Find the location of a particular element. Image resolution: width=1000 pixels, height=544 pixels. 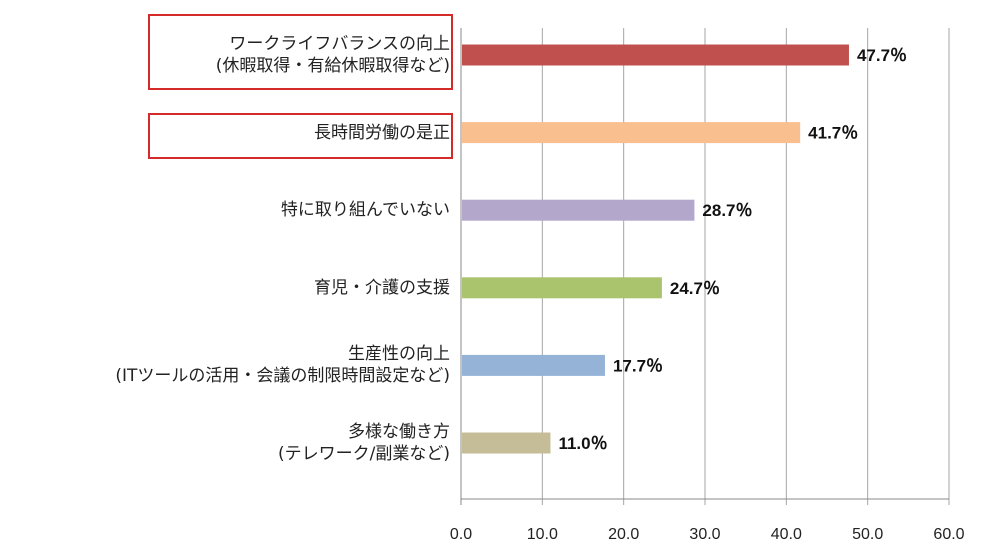

data-label: 11.0％ is located at coordinates (582, 443).